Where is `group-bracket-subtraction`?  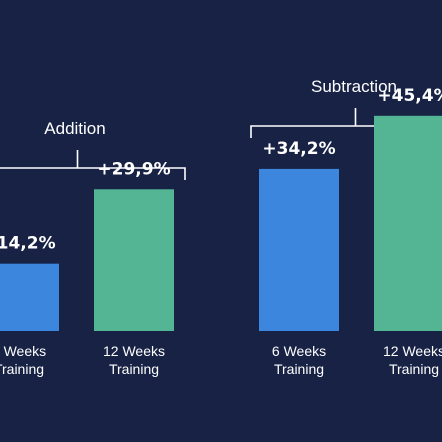 group-bracket-subtraction is located at coordinates (346, 123).